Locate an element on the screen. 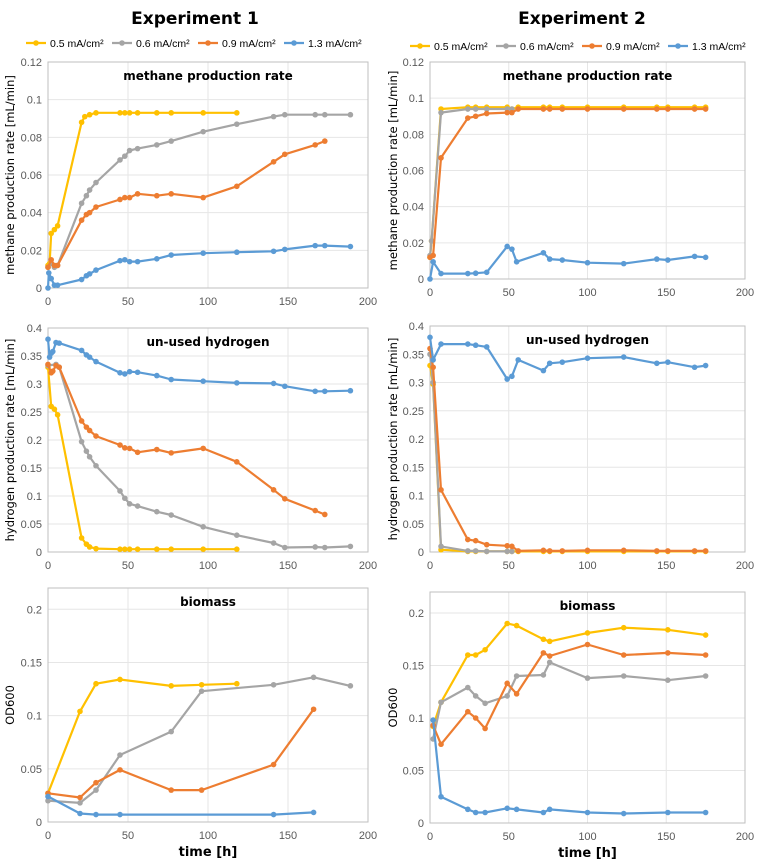 The width and height of the screenshot is (763, 863). chart-title: methane production rate is located at coordinates (208, 76).